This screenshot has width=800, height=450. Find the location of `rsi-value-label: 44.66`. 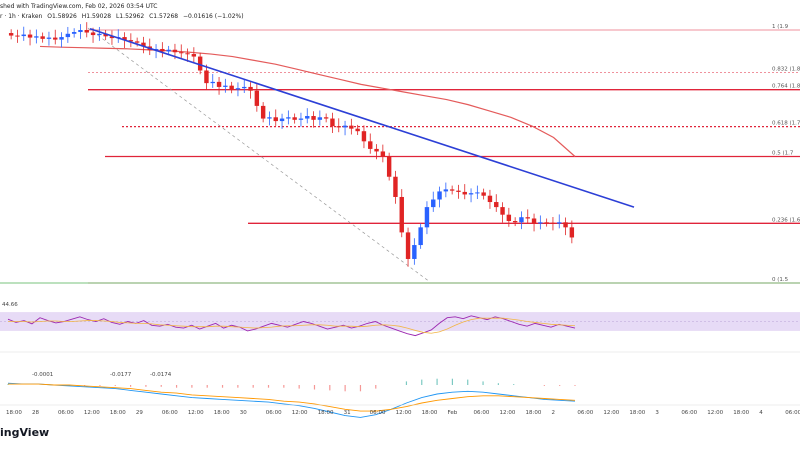

rsi-value-label: 44.66 is located at coordinates (10, 305).